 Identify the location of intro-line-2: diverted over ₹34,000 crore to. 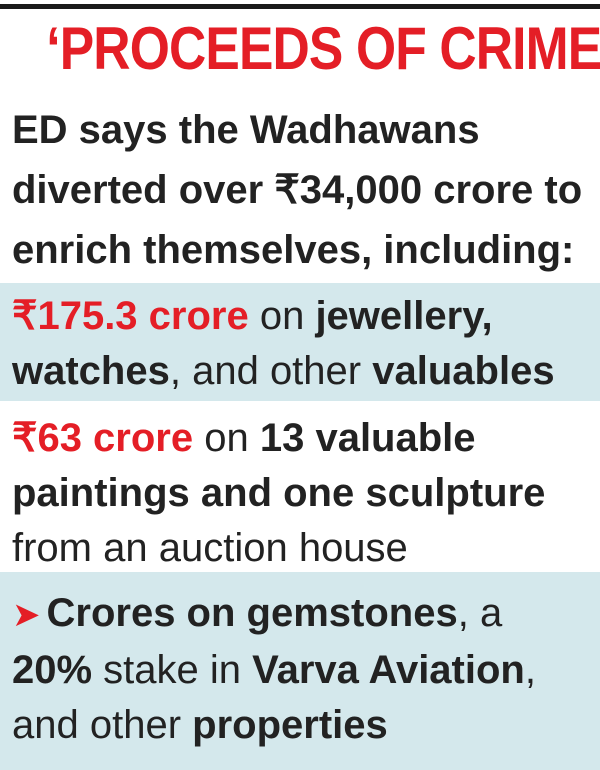
(297, 190).